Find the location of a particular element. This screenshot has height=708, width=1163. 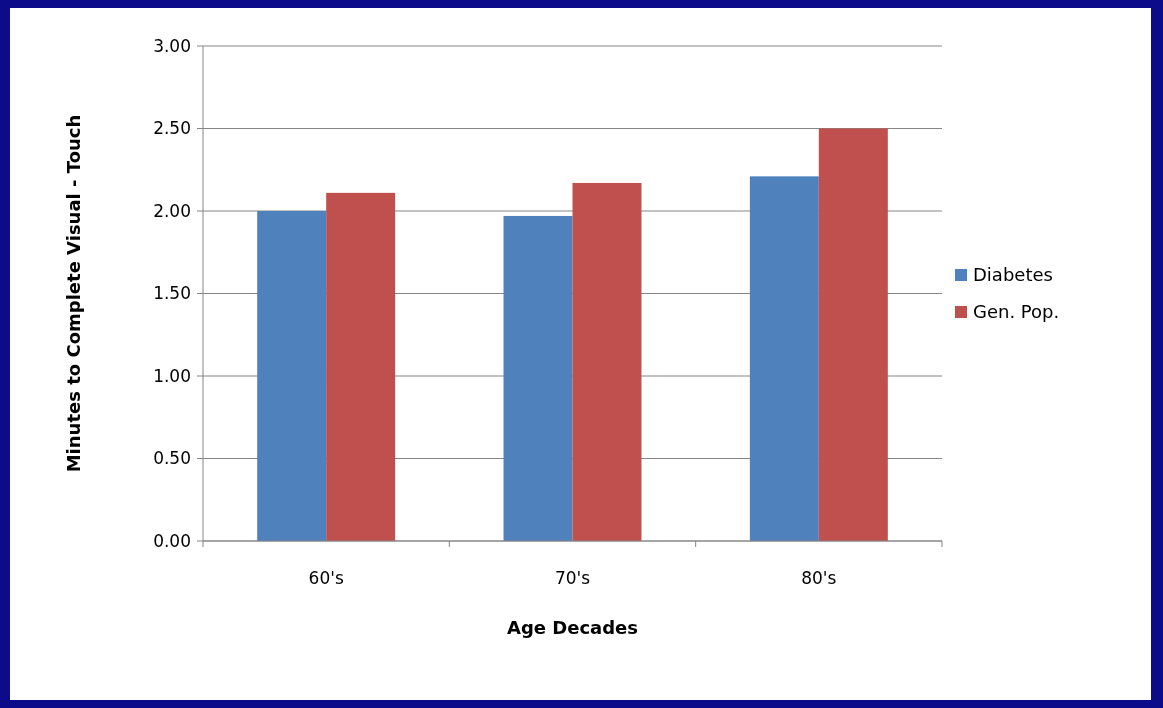

y-tick-label: 1.00 is located at coordinates (172, 375).